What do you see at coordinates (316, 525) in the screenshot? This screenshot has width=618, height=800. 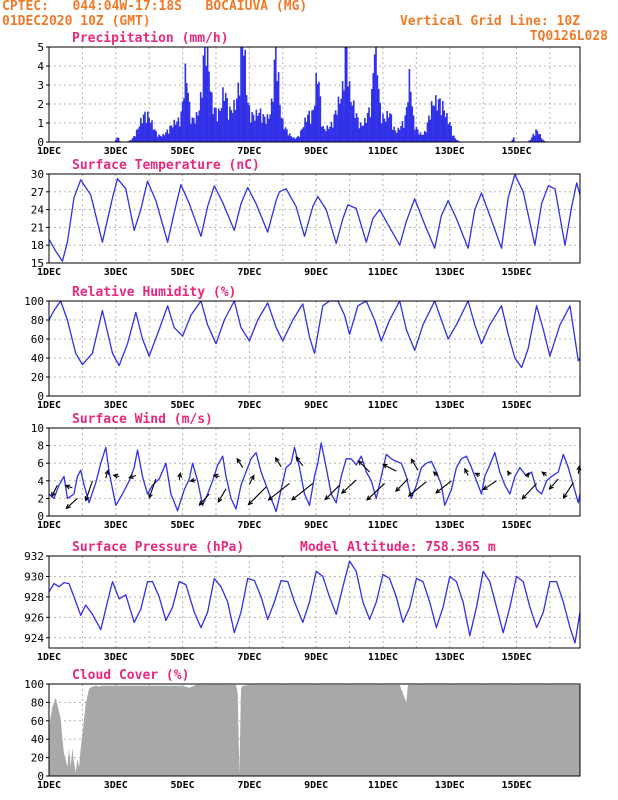 I see `wind-xtick-label: 9DEC` at bounding box center [316, 525].